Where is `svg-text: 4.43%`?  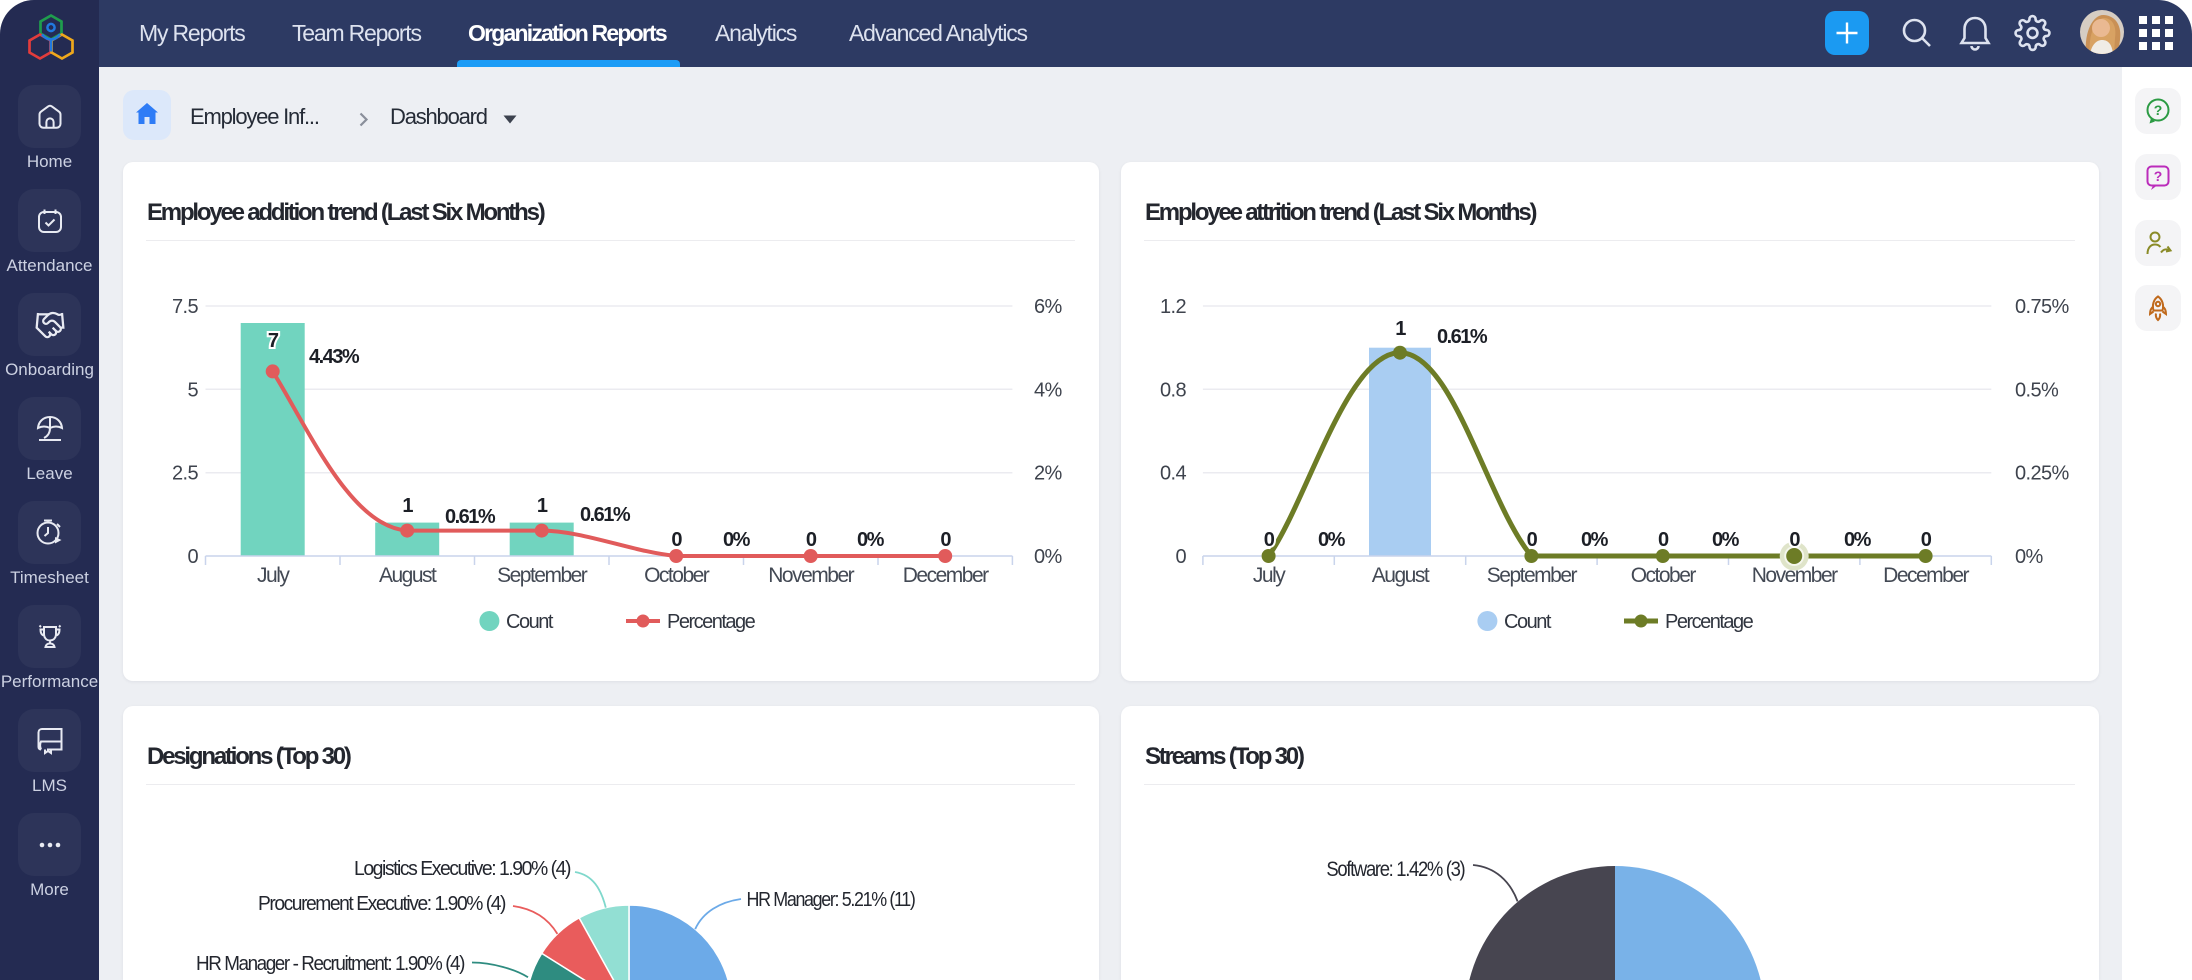
svg-text: 4.43% is located at coordinates (334, 357).